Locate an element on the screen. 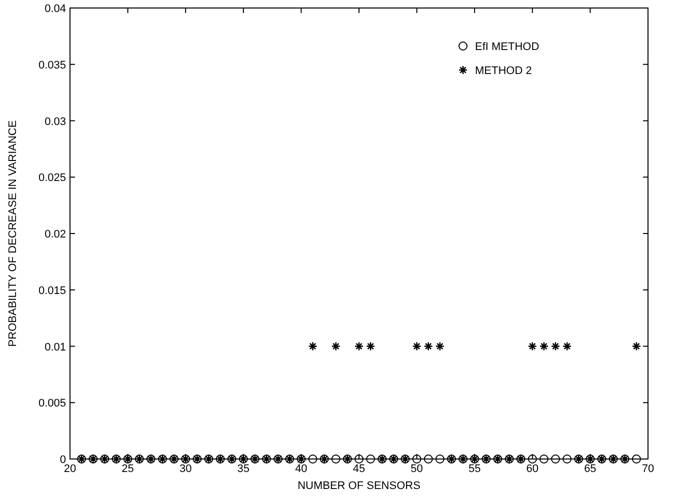  x-tick-label: 50 is located at coordinates (416, 469).